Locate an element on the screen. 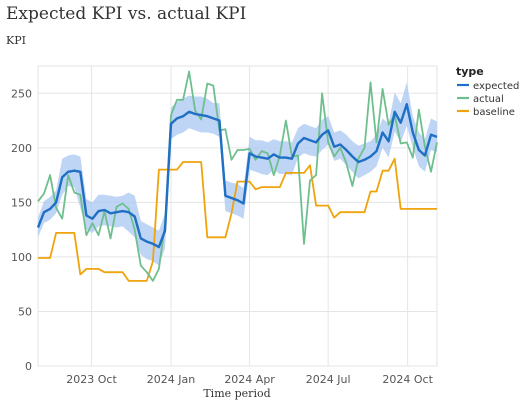 The height and width of the screenshot is (404, 519). x-tick-label: 2024 Jan is located at coordinates (171, 379).